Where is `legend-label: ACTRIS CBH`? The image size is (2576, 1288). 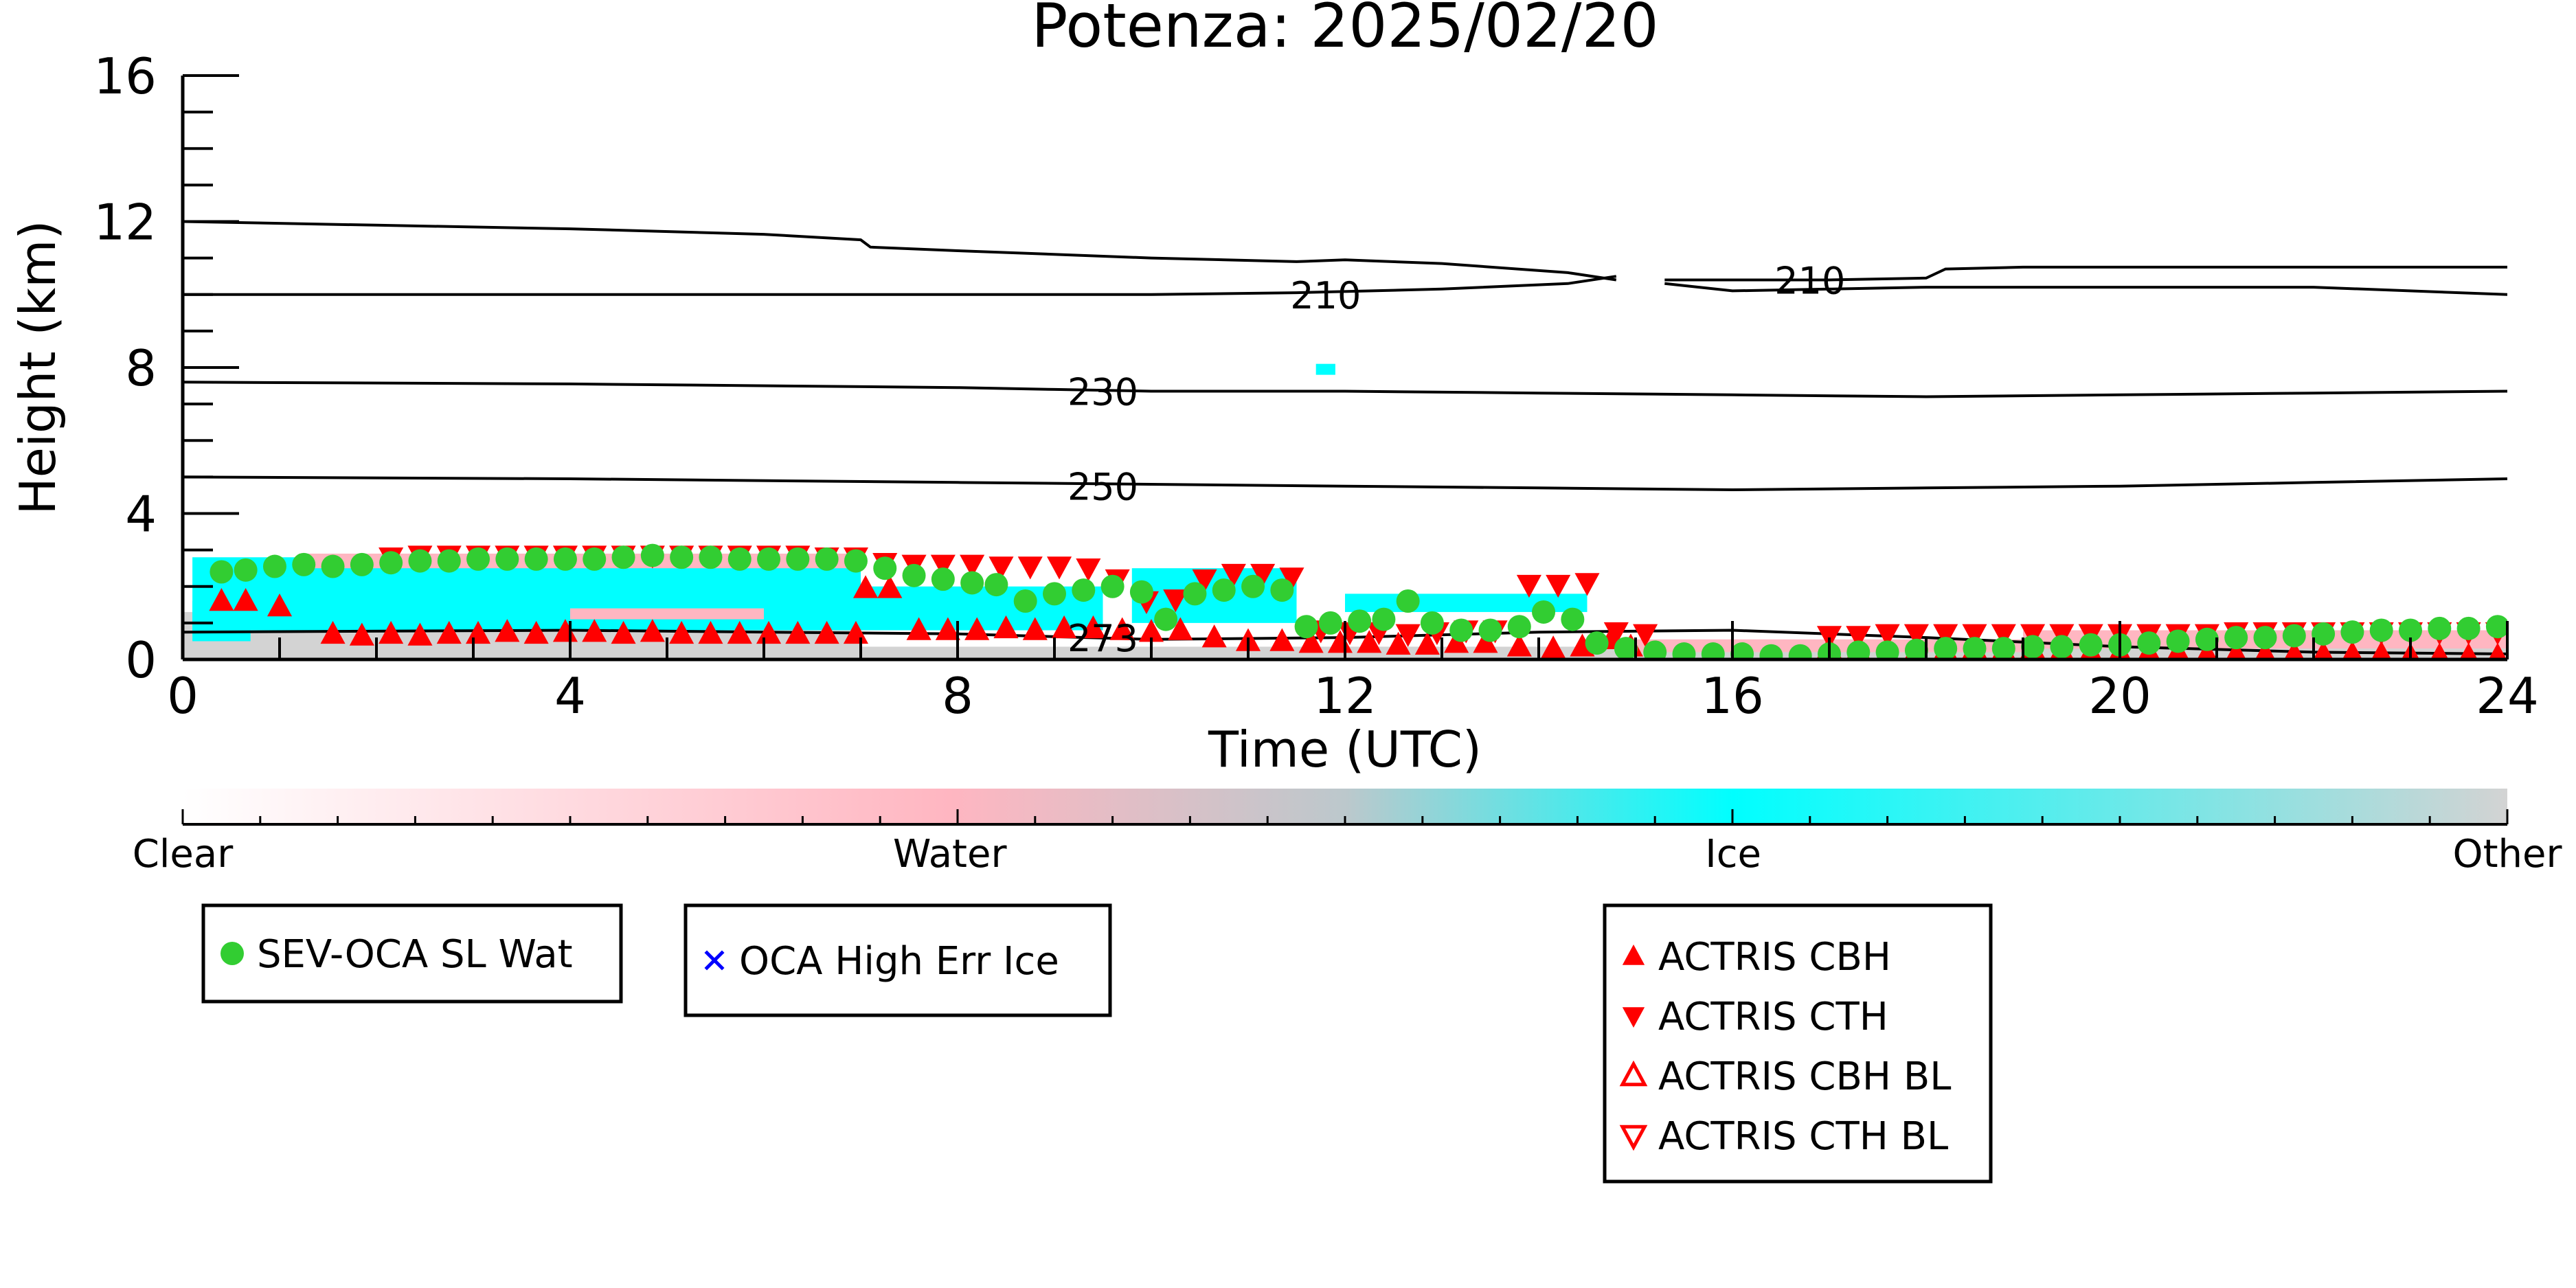 legend-label: ACTRIS CBH is located at coordinates (1774, 957).